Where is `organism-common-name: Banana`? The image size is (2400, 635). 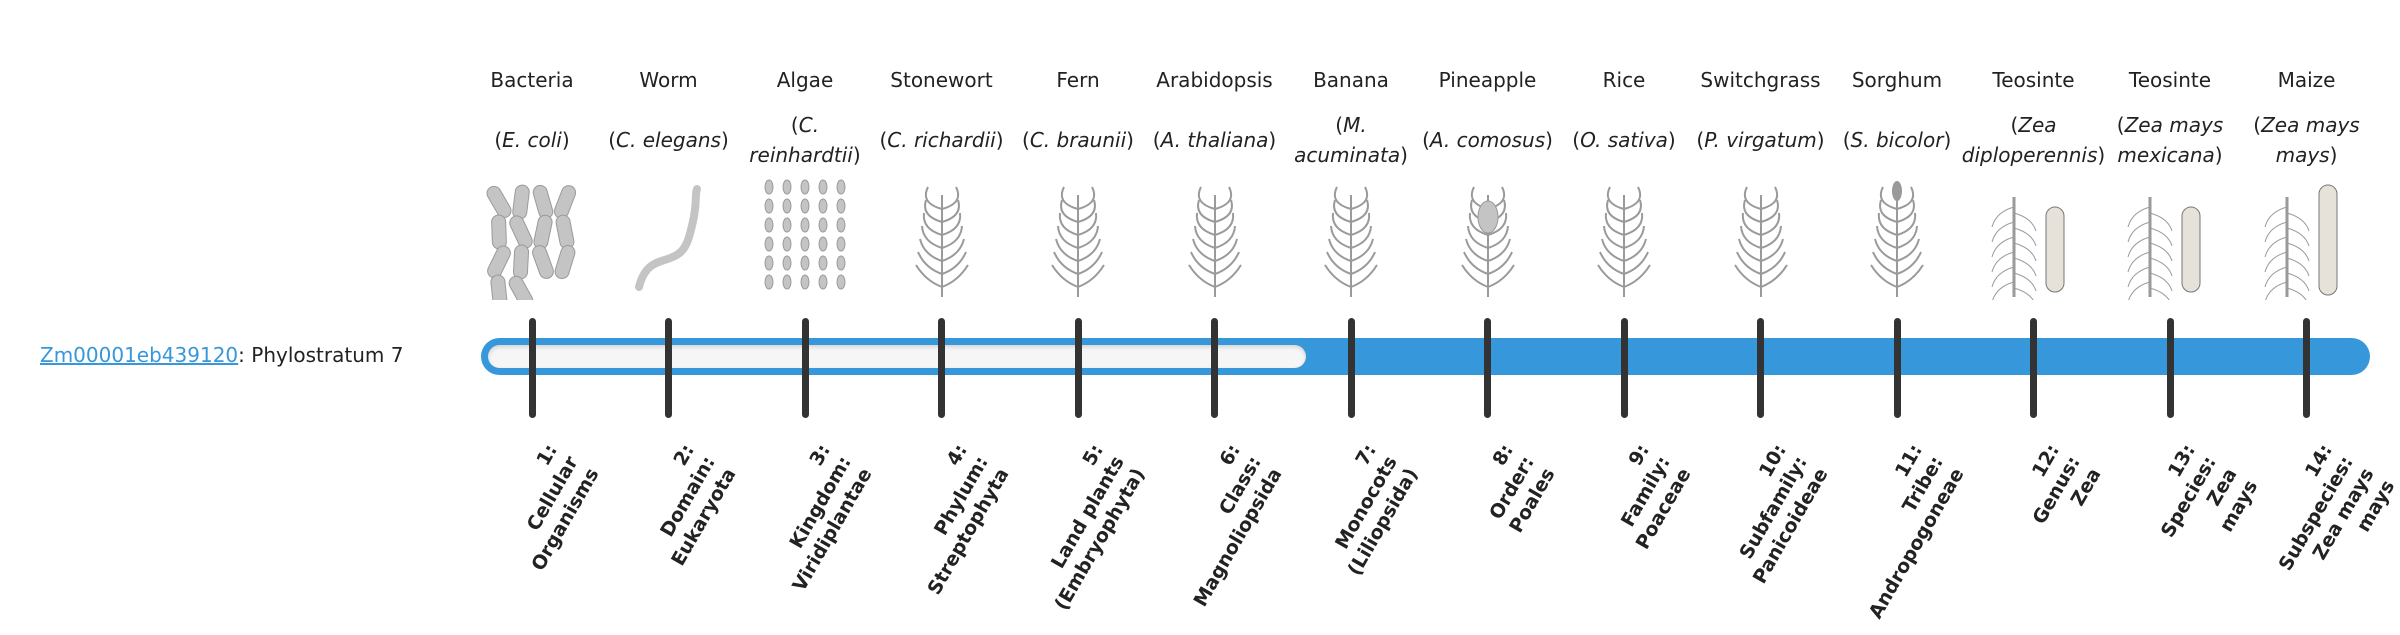 organism-common-name: Banana is located at coordinates (1351, 80).